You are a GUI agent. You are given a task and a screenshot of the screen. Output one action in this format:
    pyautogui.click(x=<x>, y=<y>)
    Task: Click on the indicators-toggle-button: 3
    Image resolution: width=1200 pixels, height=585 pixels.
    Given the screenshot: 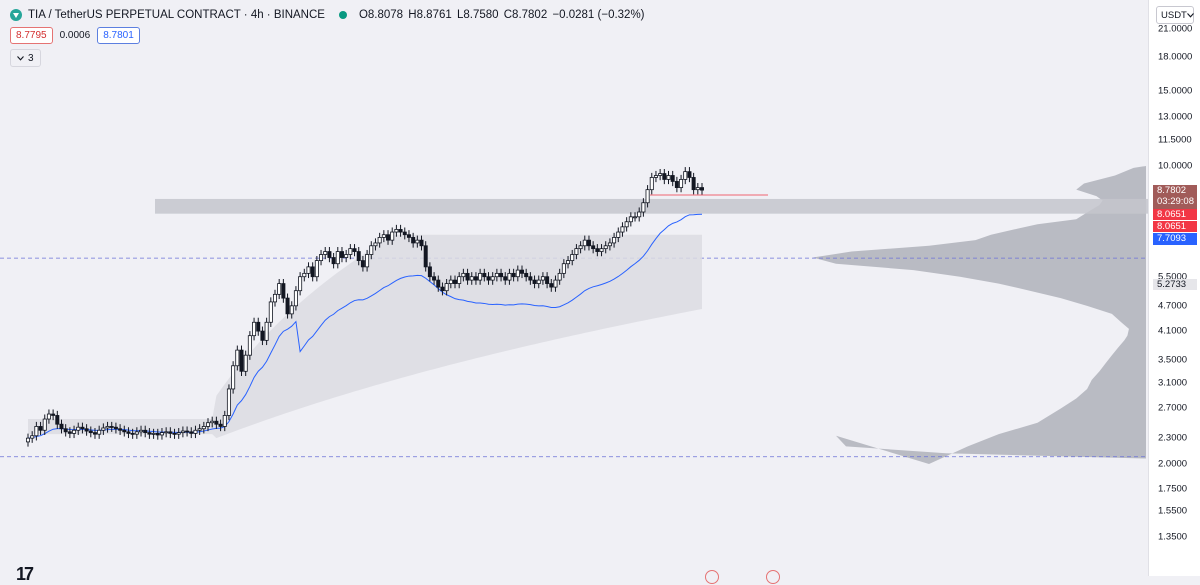 What is the action you would take?
    pyautogui.click(x=25, y=58)
    